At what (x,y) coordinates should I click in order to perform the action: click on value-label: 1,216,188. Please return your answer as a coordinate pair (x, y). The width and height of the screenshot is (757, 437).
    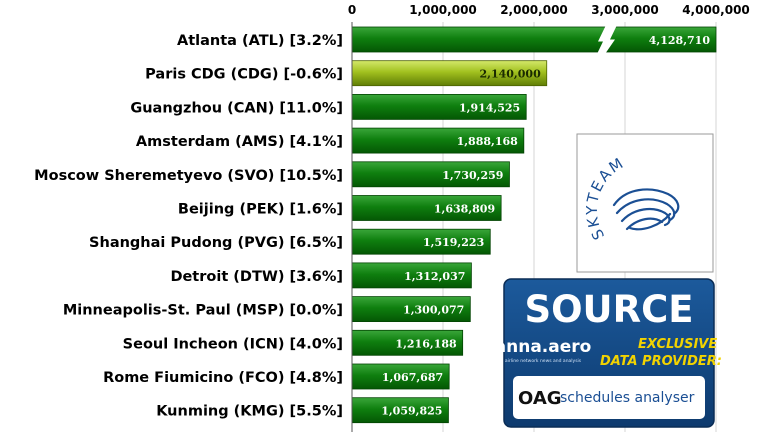
    Looking at the image, I should click on (426, 343).